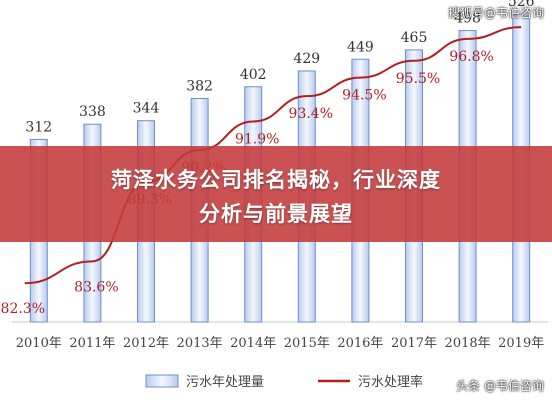  Describe the element at coordinates (200, 343) in the screenshot. I see `x-tick-3: 2013年` at that location.